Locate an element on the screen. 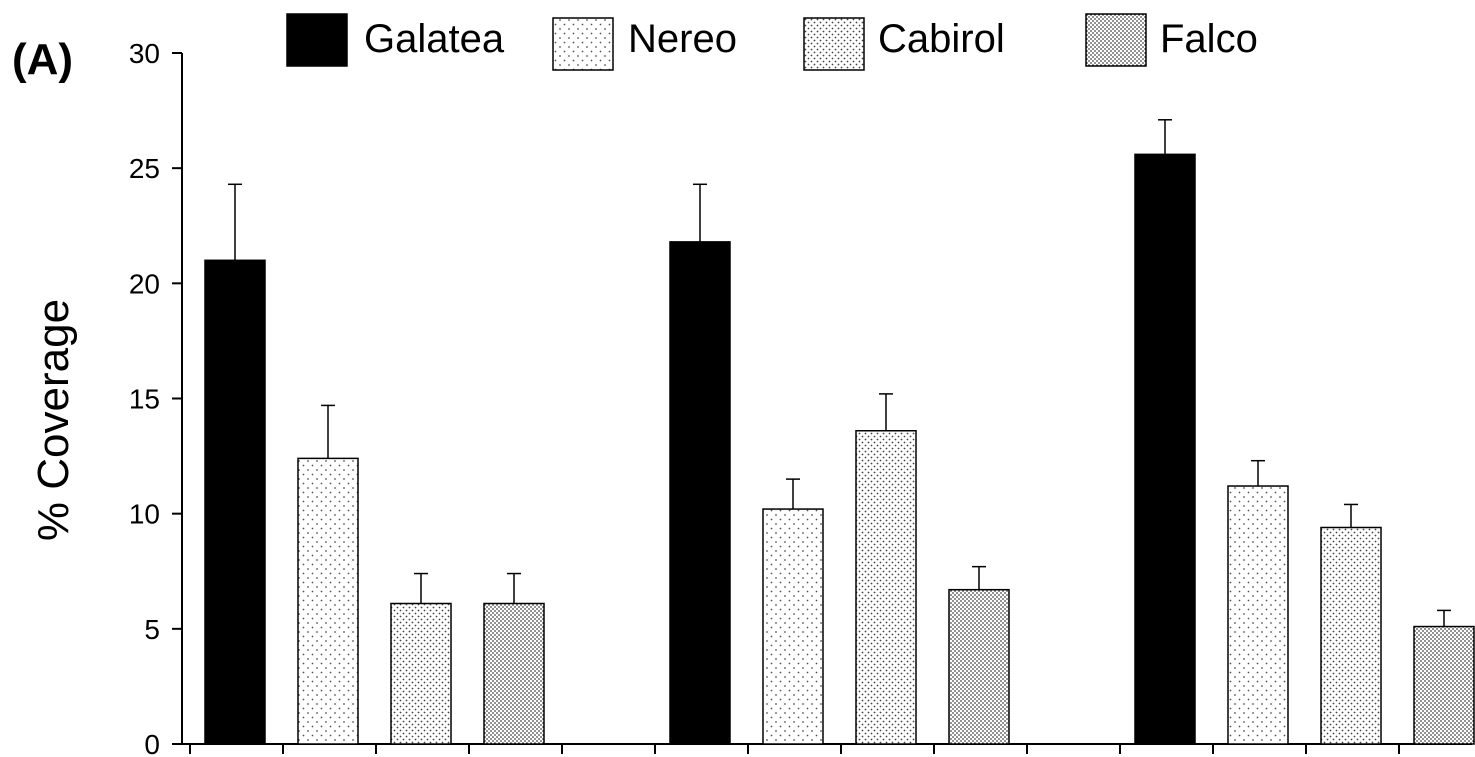 The height and width of the screenshot is (757, 1475). y-tick-label: 25 is located at coordinates (144, 168).